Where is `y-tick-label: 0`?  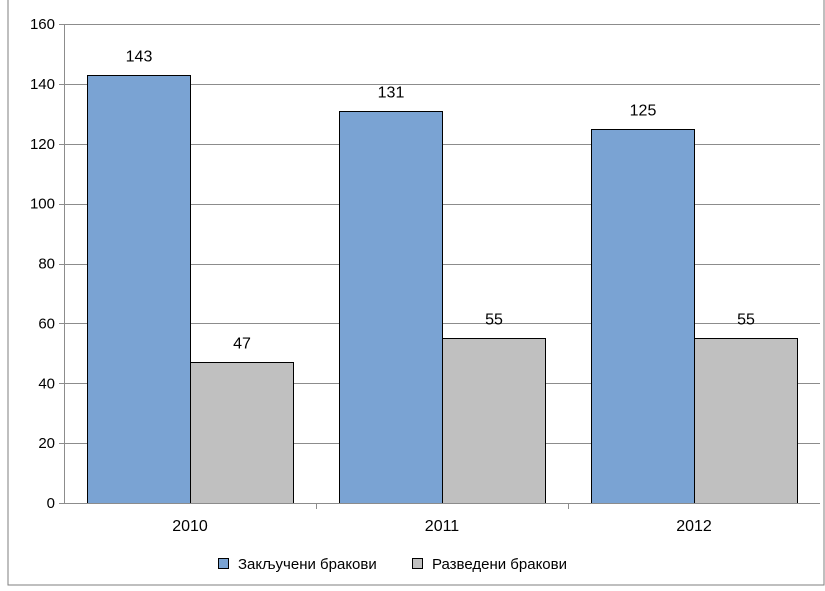 y-tick-label: 0 is located at coordinates (51, 503).